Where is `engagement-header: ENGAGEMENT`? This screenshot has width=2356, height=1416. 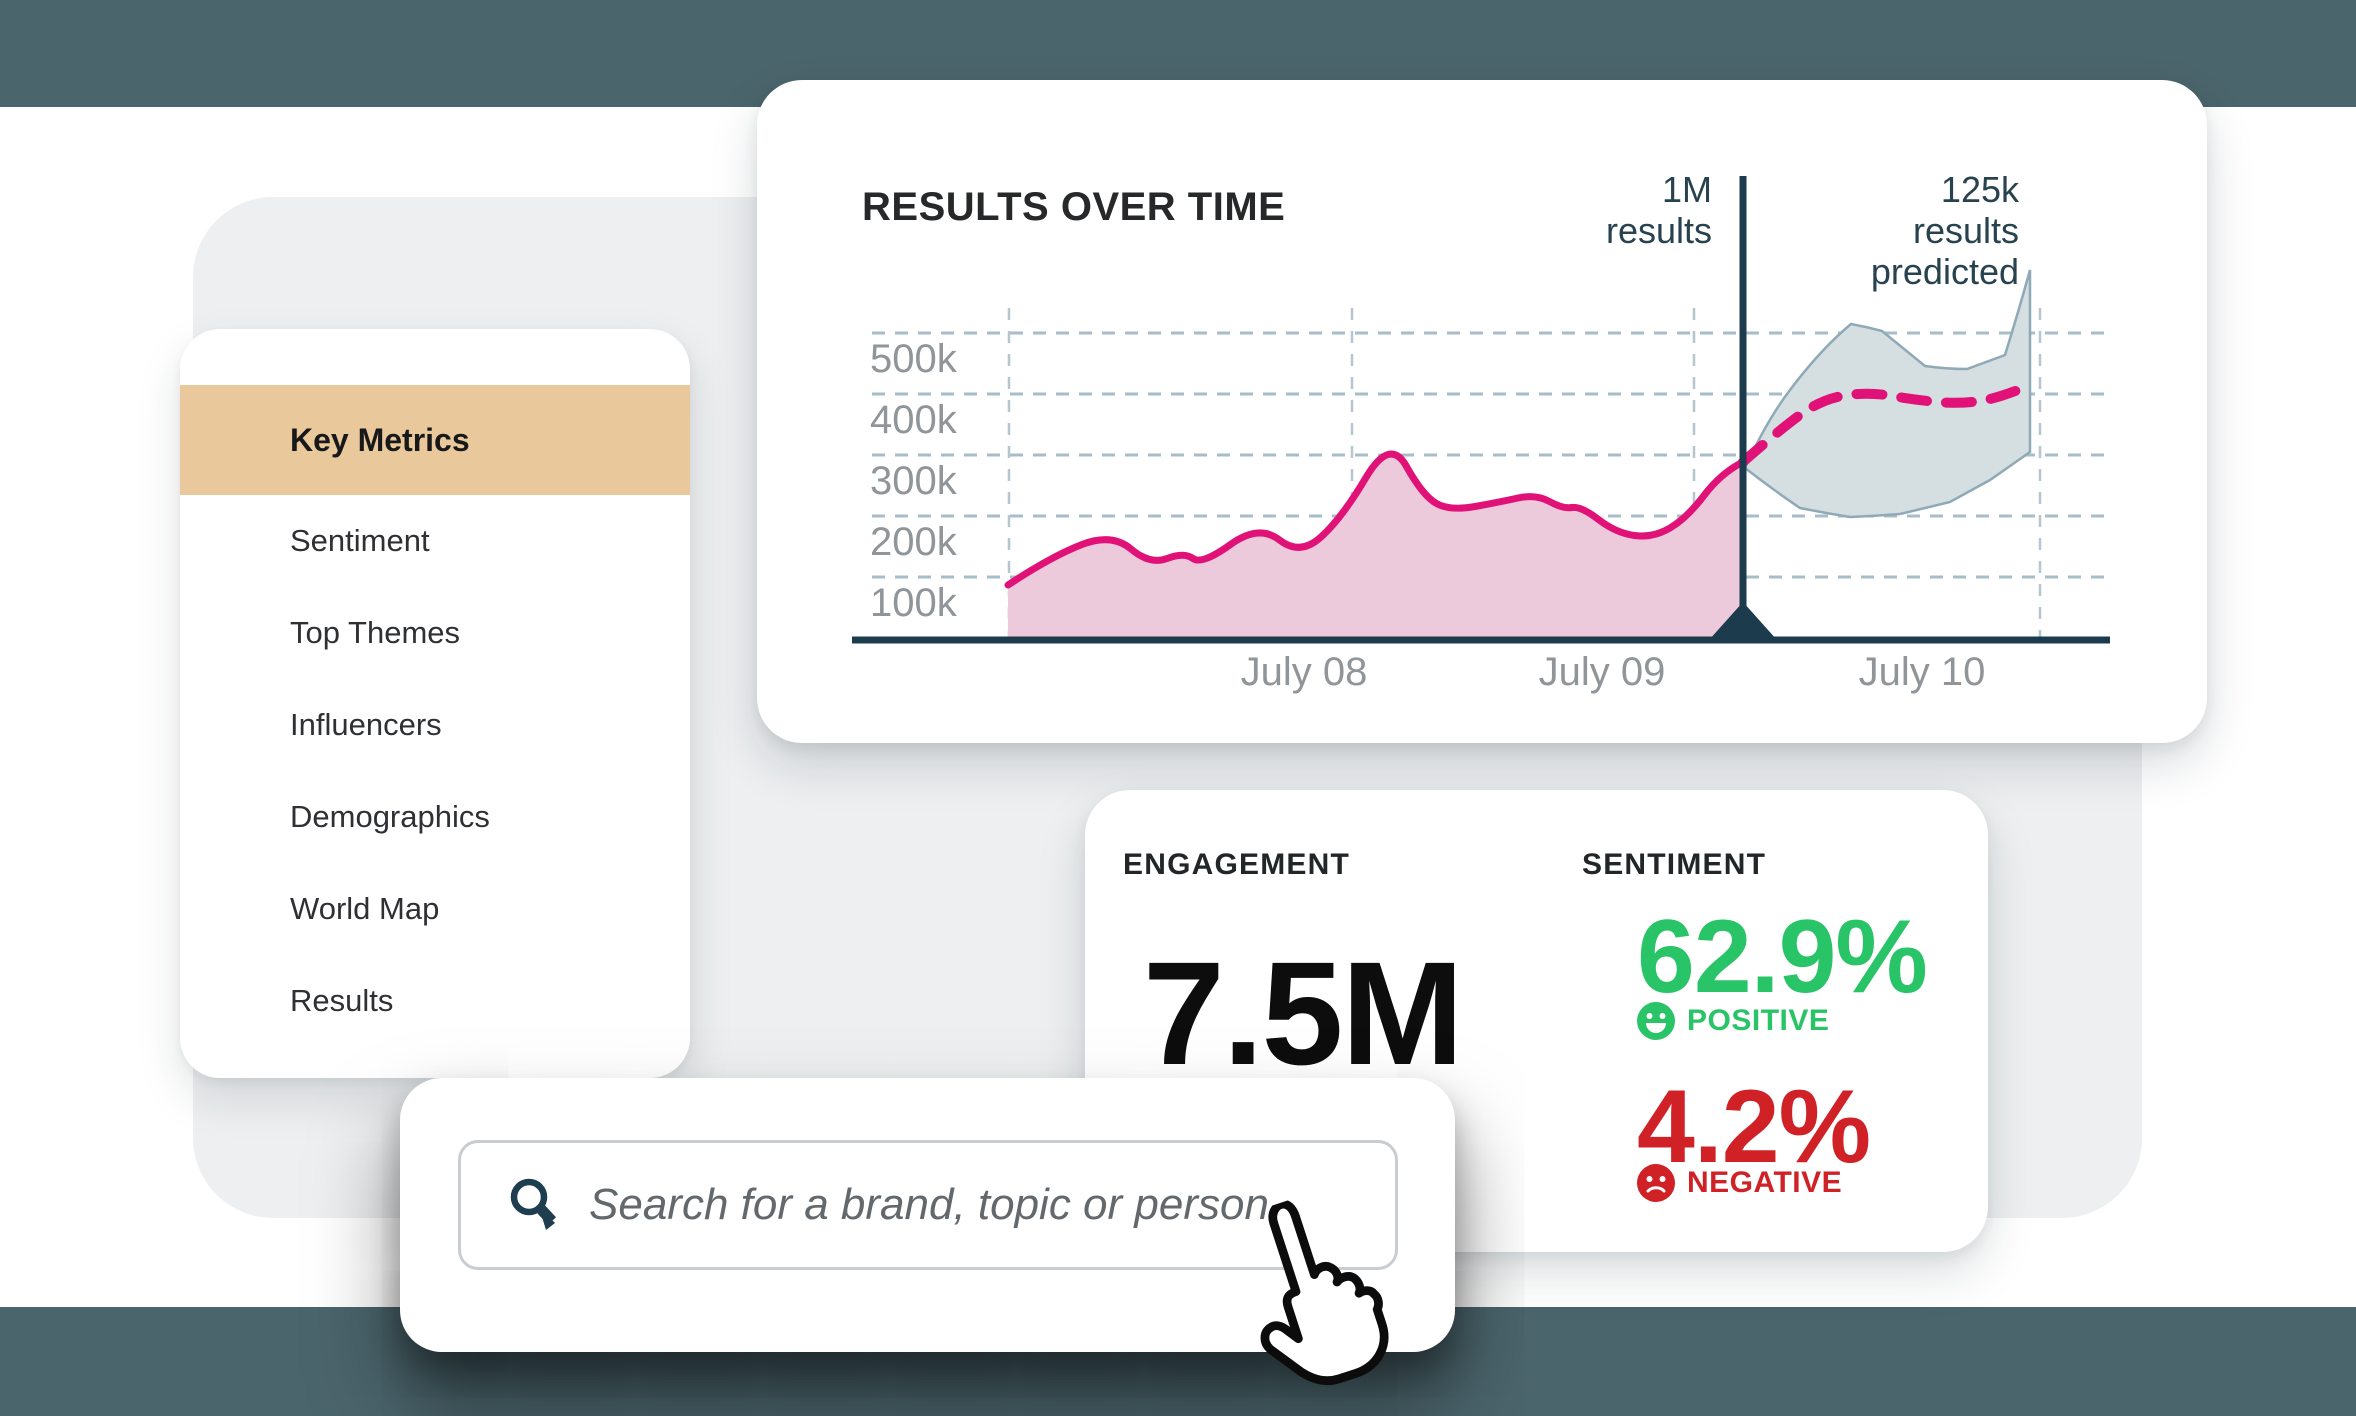 engagement-header: ENGAGEMENT is located at coordinates (1237, 864).